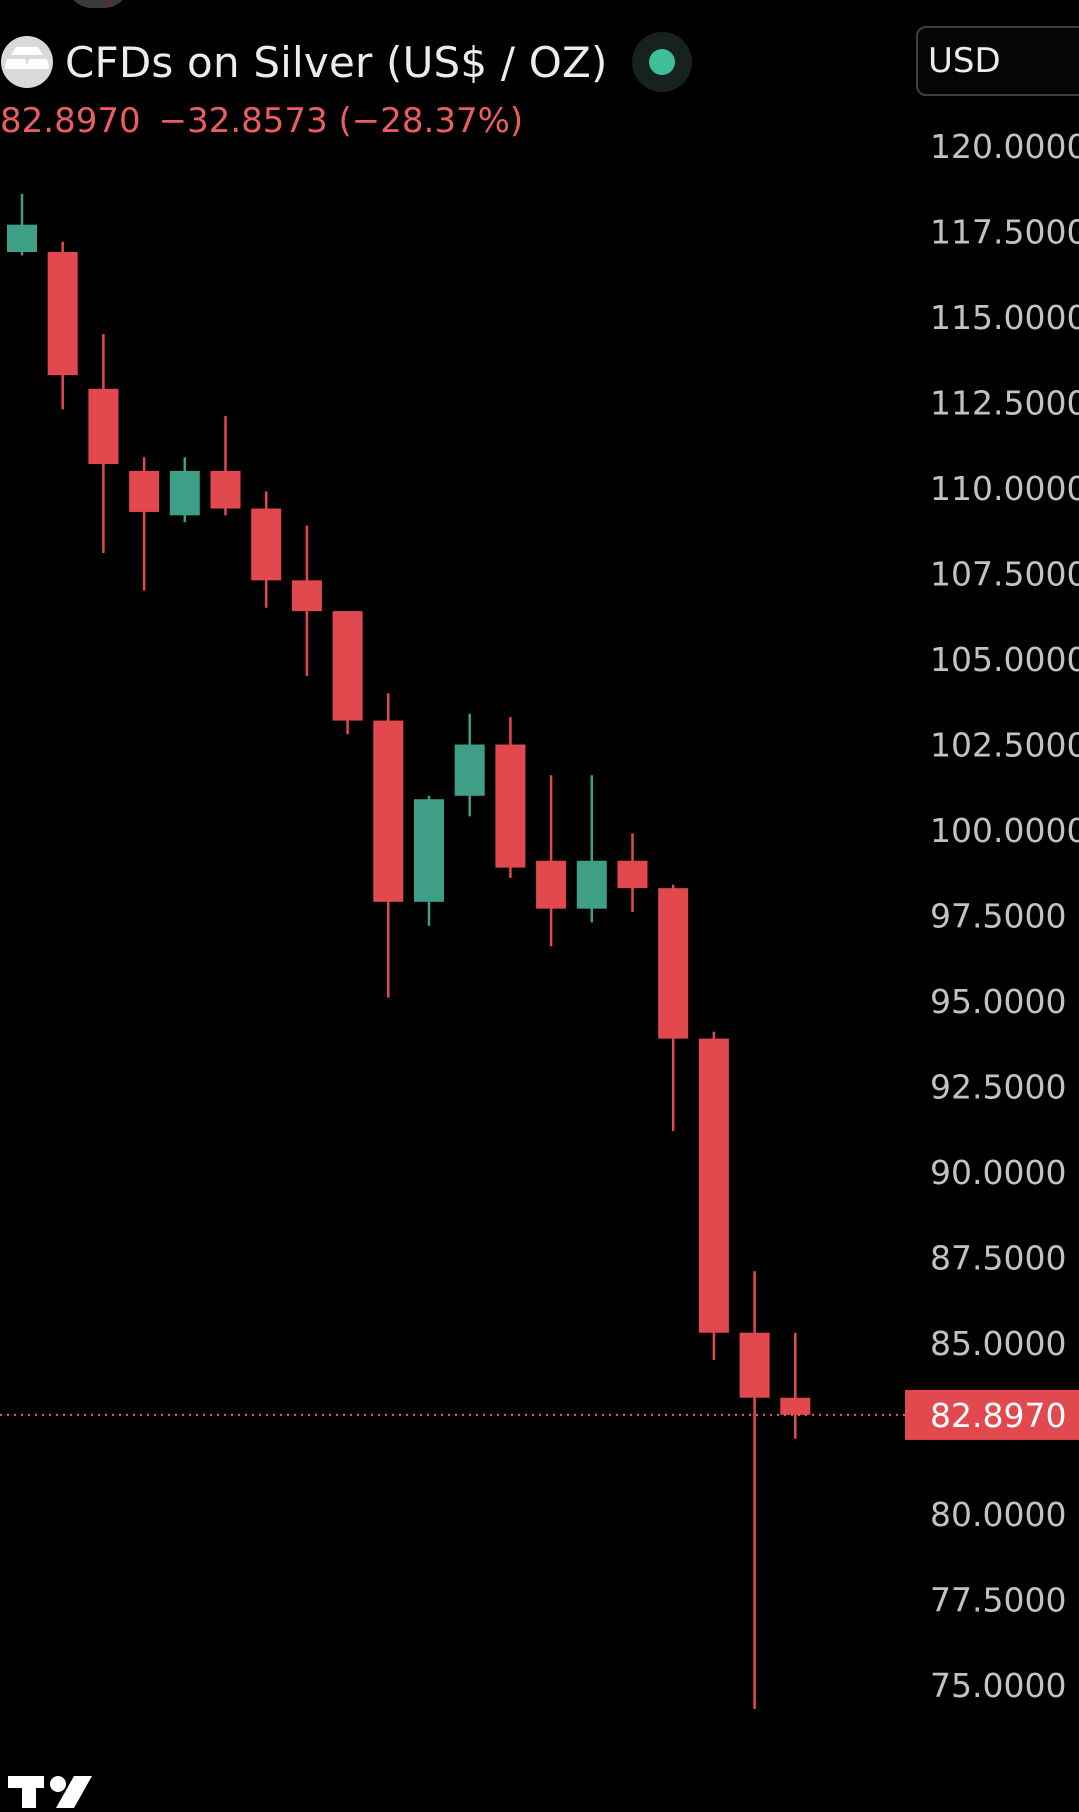 This screenshot has width=1079, height=1812. I want to click on y-axis-tick-label: 110.0000, so click(1004, 488).